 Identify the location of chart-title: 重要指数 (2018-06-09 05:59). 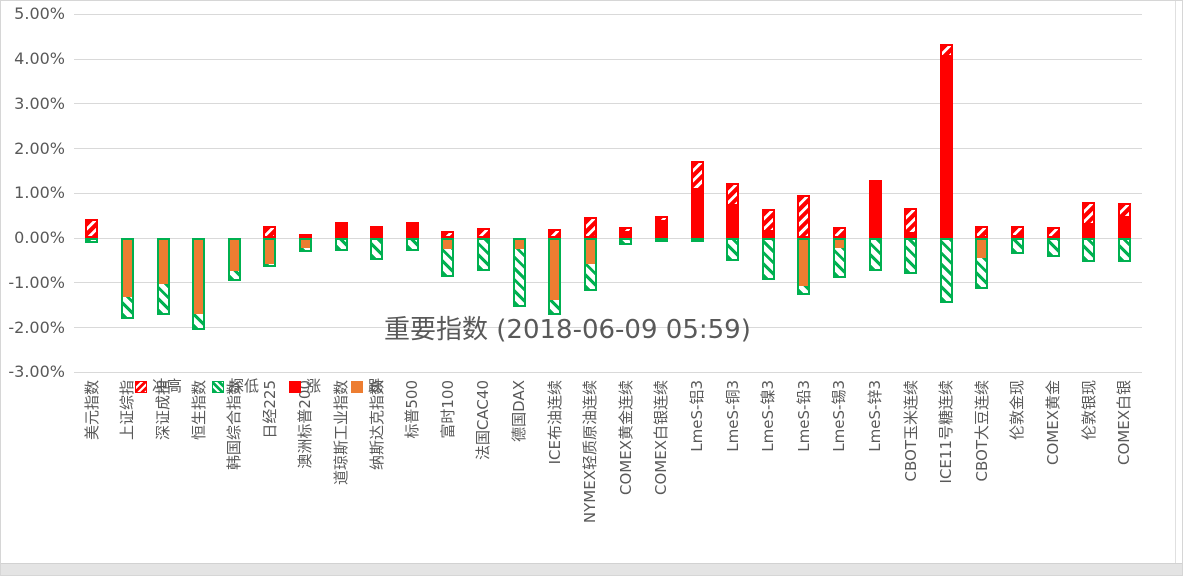
(567, 330).